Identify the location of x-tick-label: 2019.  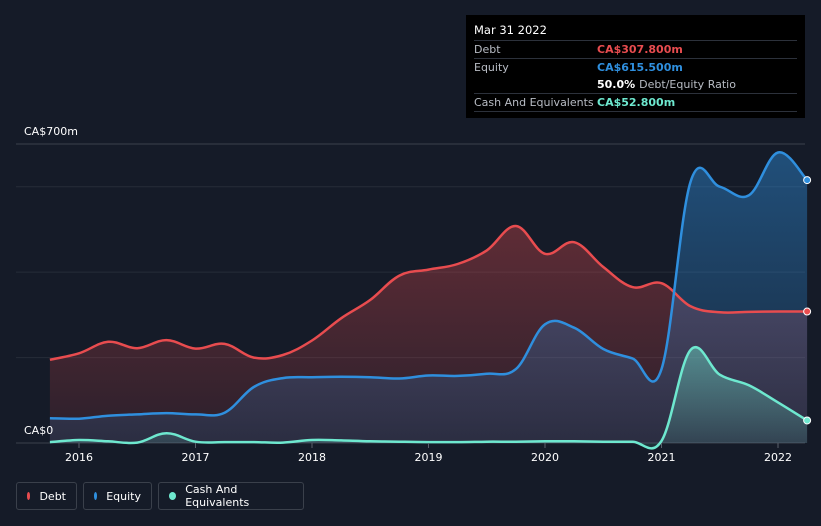
(429, 457).